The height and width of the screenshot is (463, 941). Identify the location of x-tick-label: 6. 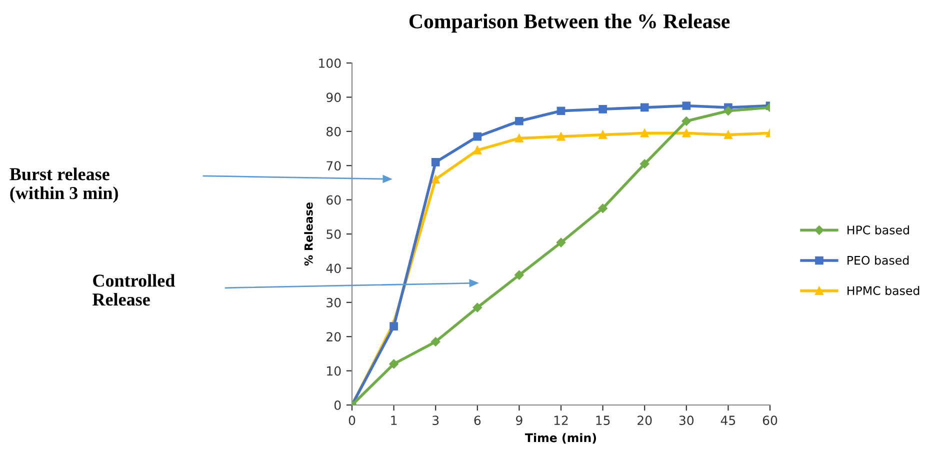
(477, 421).